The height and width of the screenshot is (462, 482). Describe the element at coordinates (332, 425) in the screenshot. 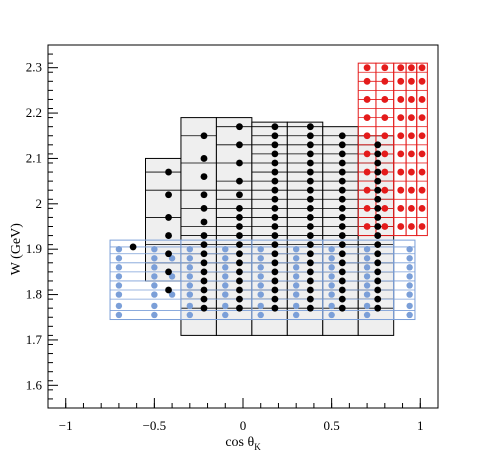

I see `x-tick-label: 0.5` at that location.